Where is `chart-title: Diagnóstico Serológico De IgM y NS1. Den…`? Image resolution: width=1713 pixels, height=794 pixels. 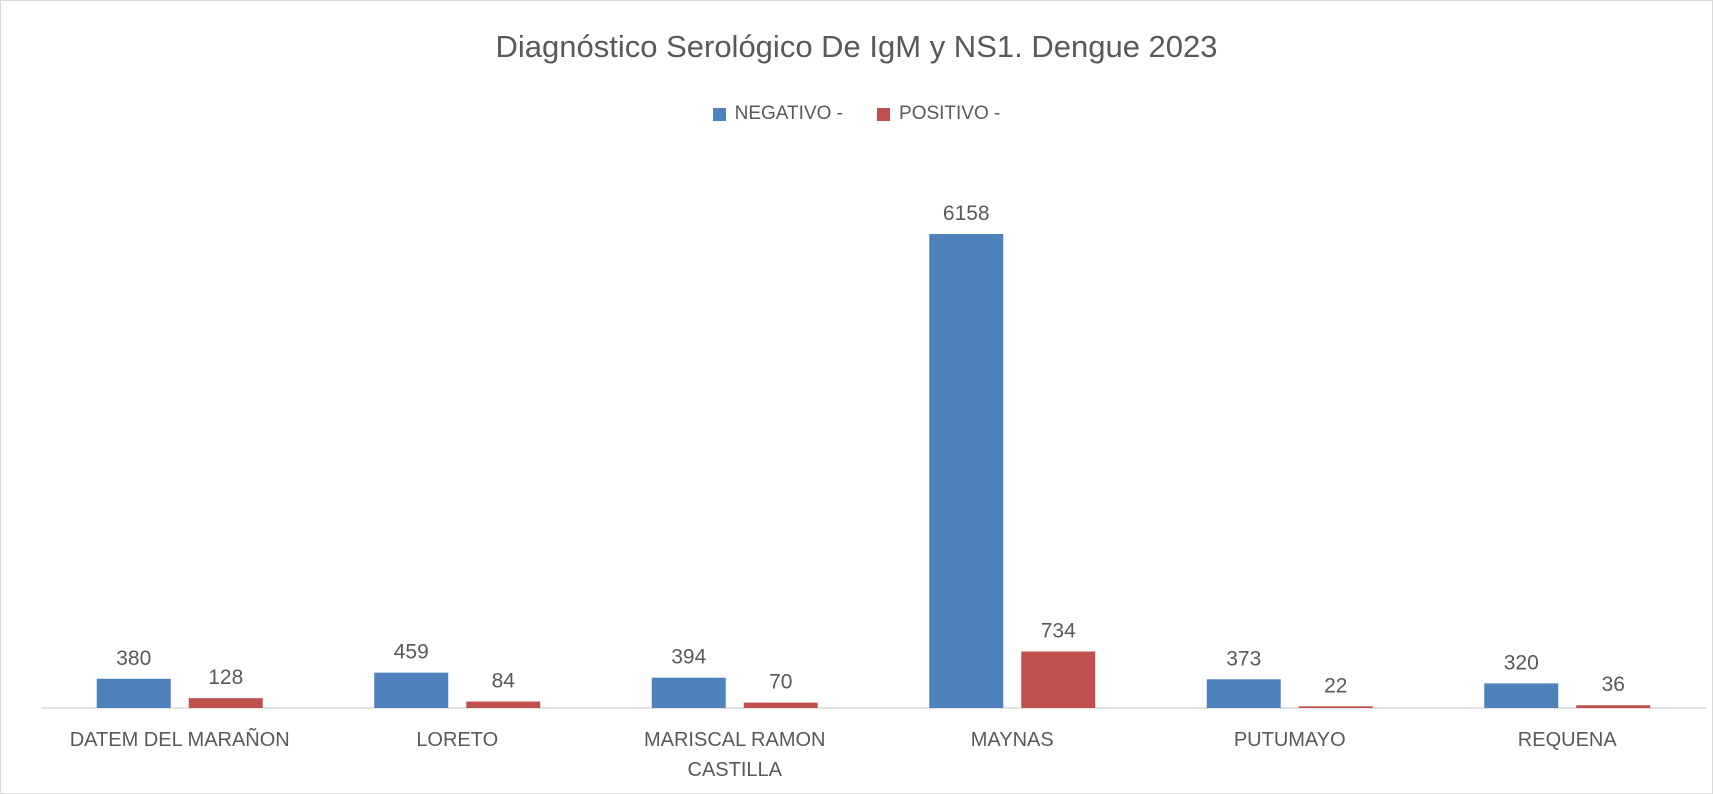 chart-title: Diagnóstico Serológico De IgM y NS1. Den… is located at coordinates (856, 46).